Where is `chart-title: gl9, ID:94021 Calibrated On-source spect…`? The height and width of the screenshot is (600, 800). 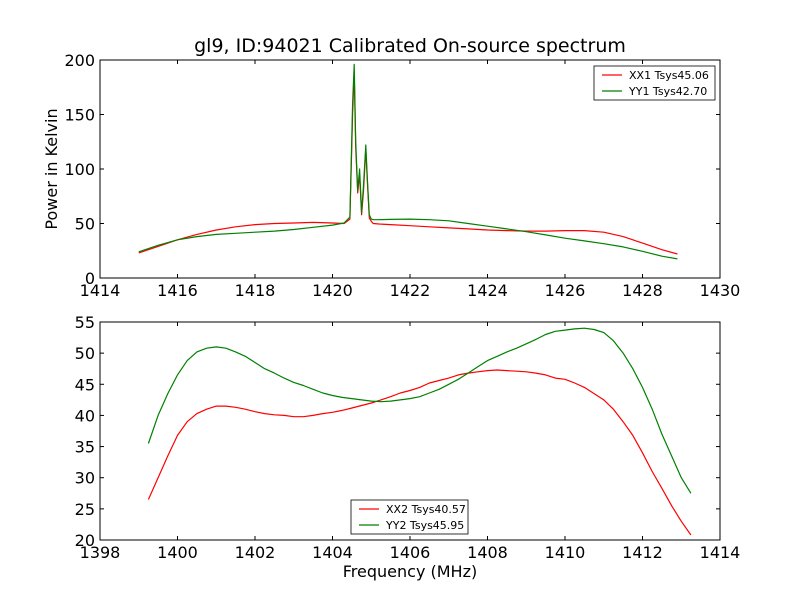 chart-title: gl9, ID:94021 Calibrated On-source spect… is located at coordinates (410, 46).